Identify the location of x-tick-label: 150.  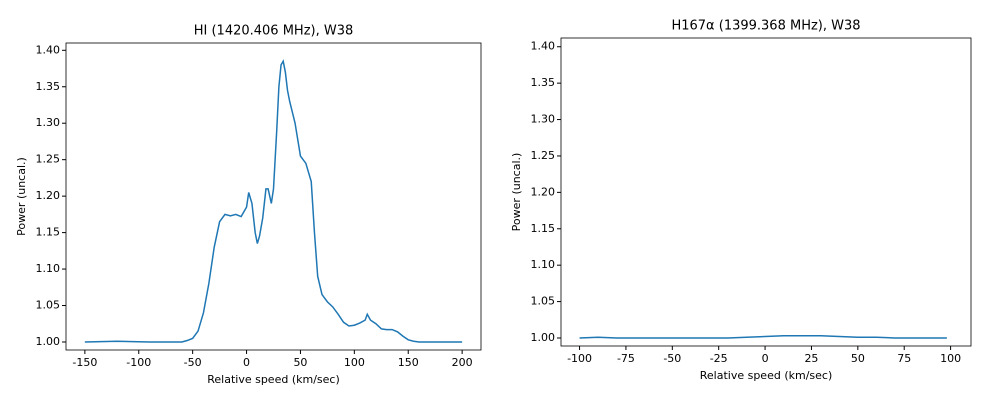
(408, 362).